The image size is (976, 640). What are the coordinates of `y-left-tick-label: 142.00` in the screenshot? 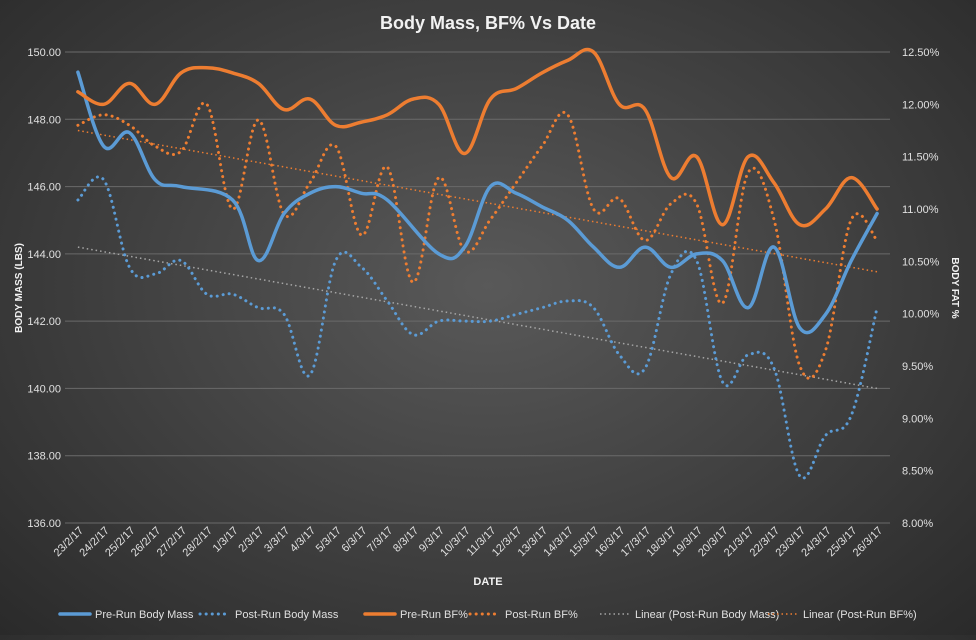 It's located at (44, 322).